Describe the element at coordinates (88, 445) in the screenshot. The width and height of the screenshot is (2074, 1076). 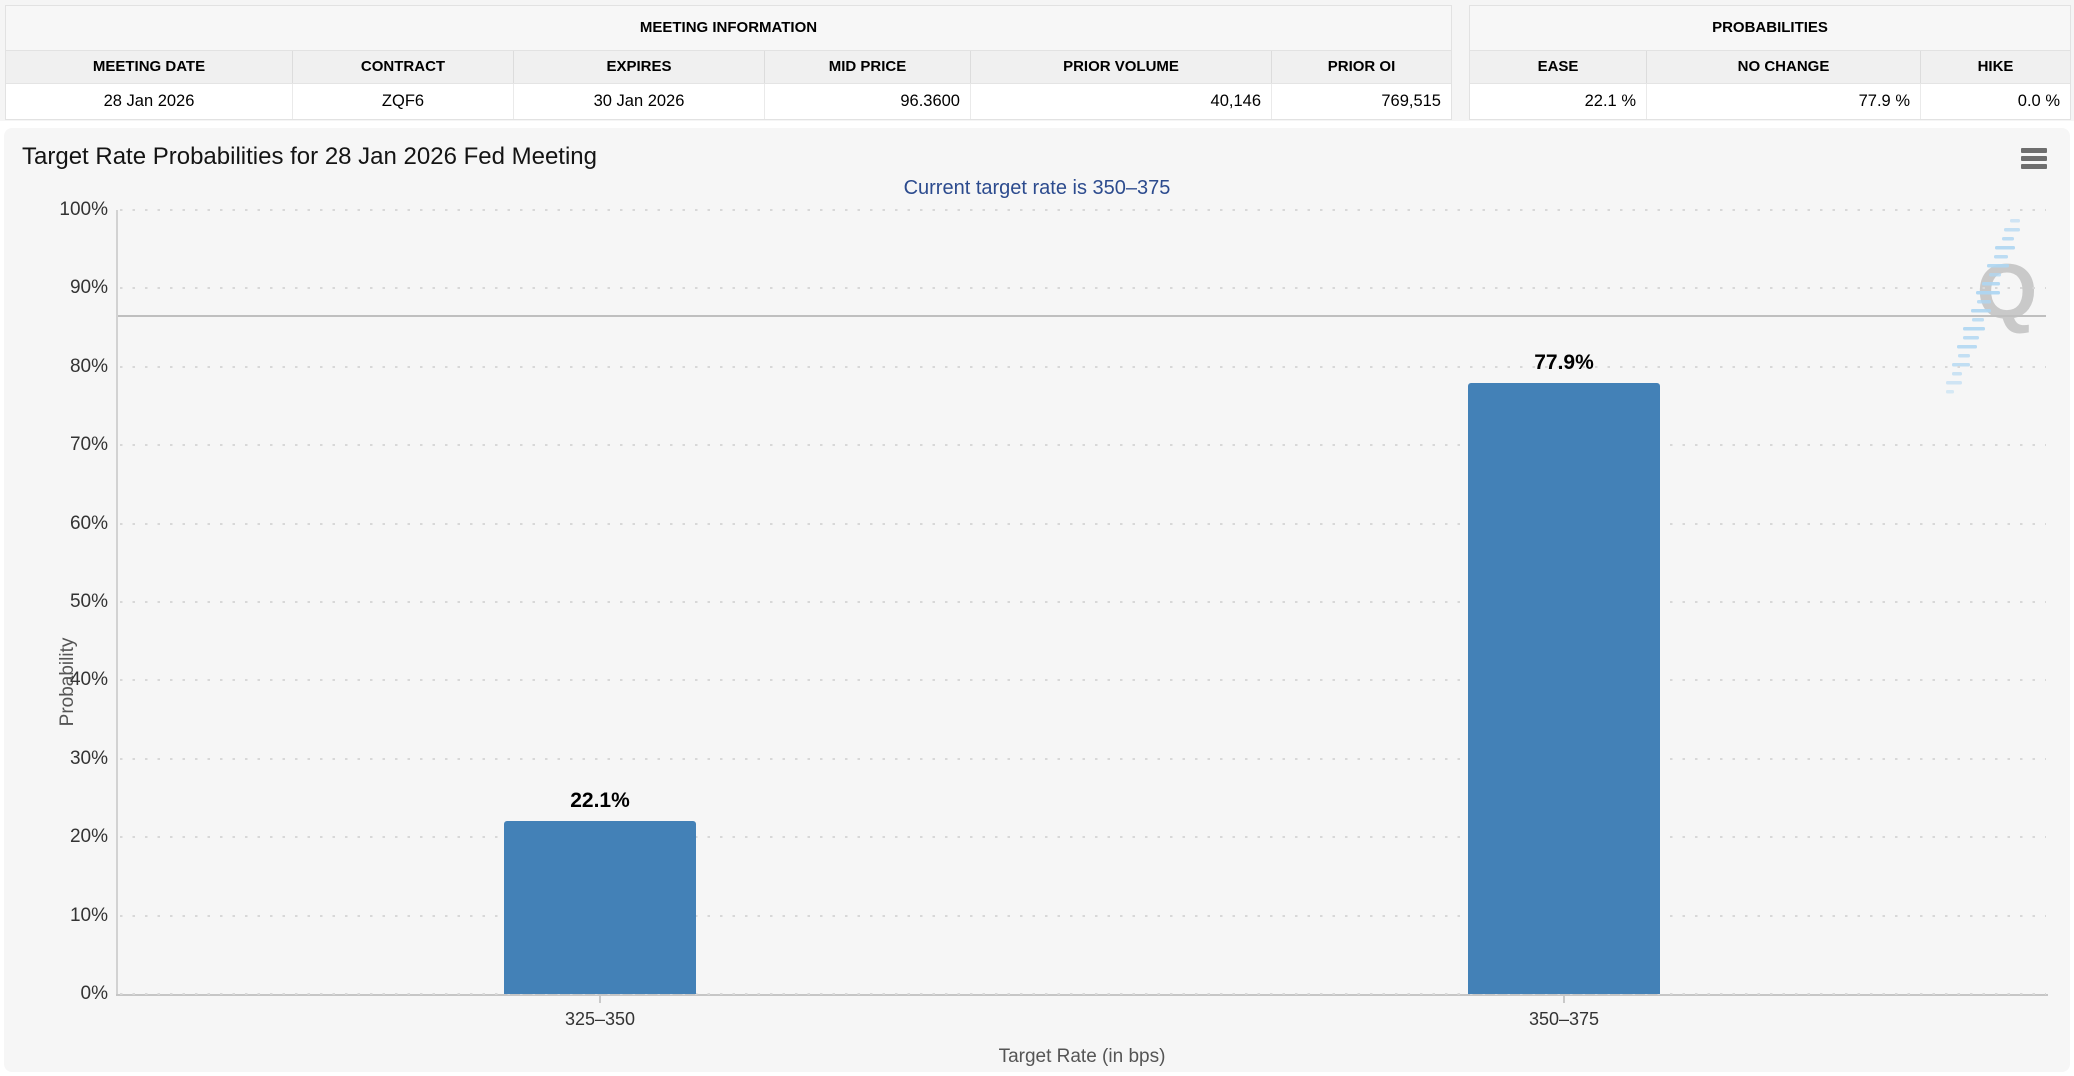
I see `y-axis-tick-label: 70%` at that location.